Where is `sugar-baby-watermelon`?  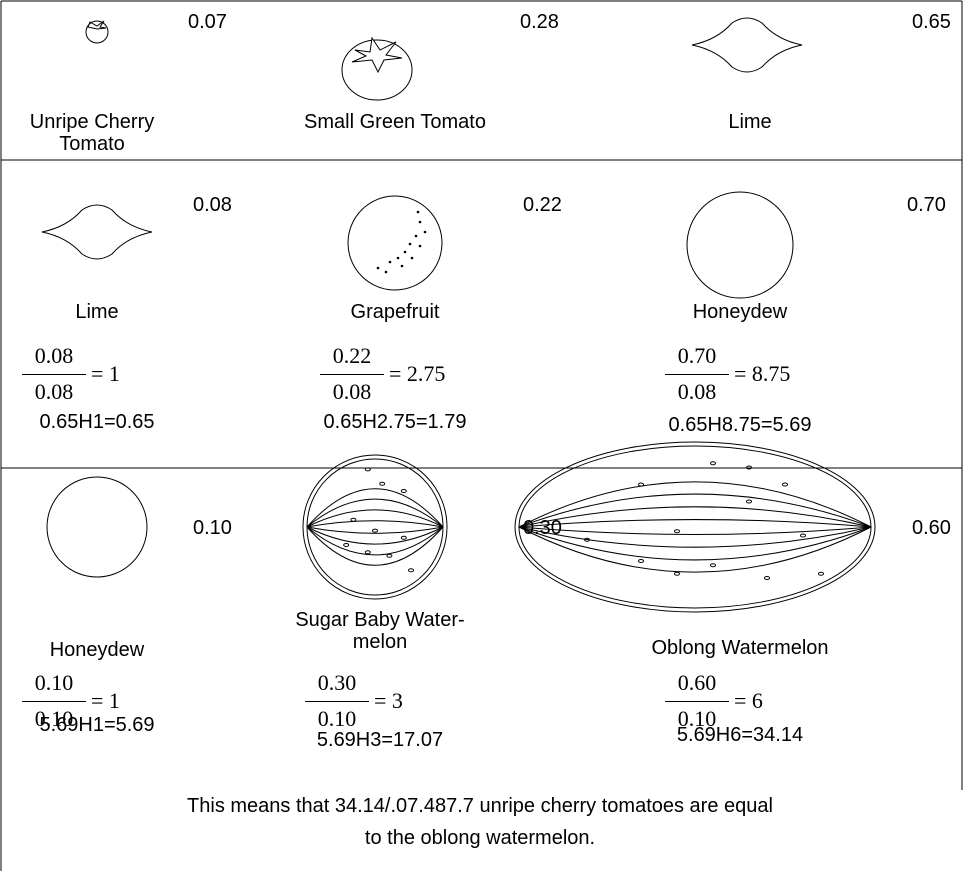 sugar-baby-watermelon is located at coordinates (375, 527).